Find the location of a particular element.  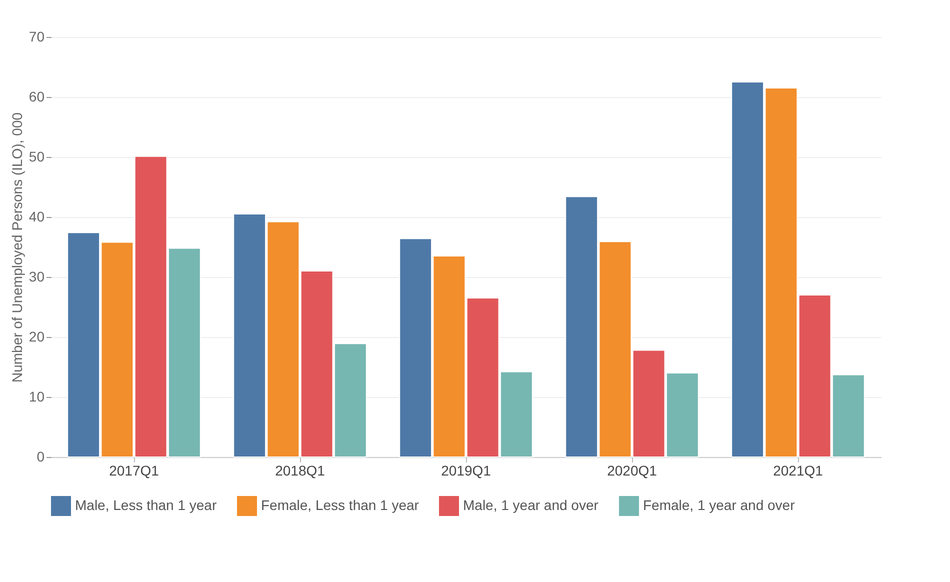

y-tick-label: 70 is located at coordinates (36, 36).